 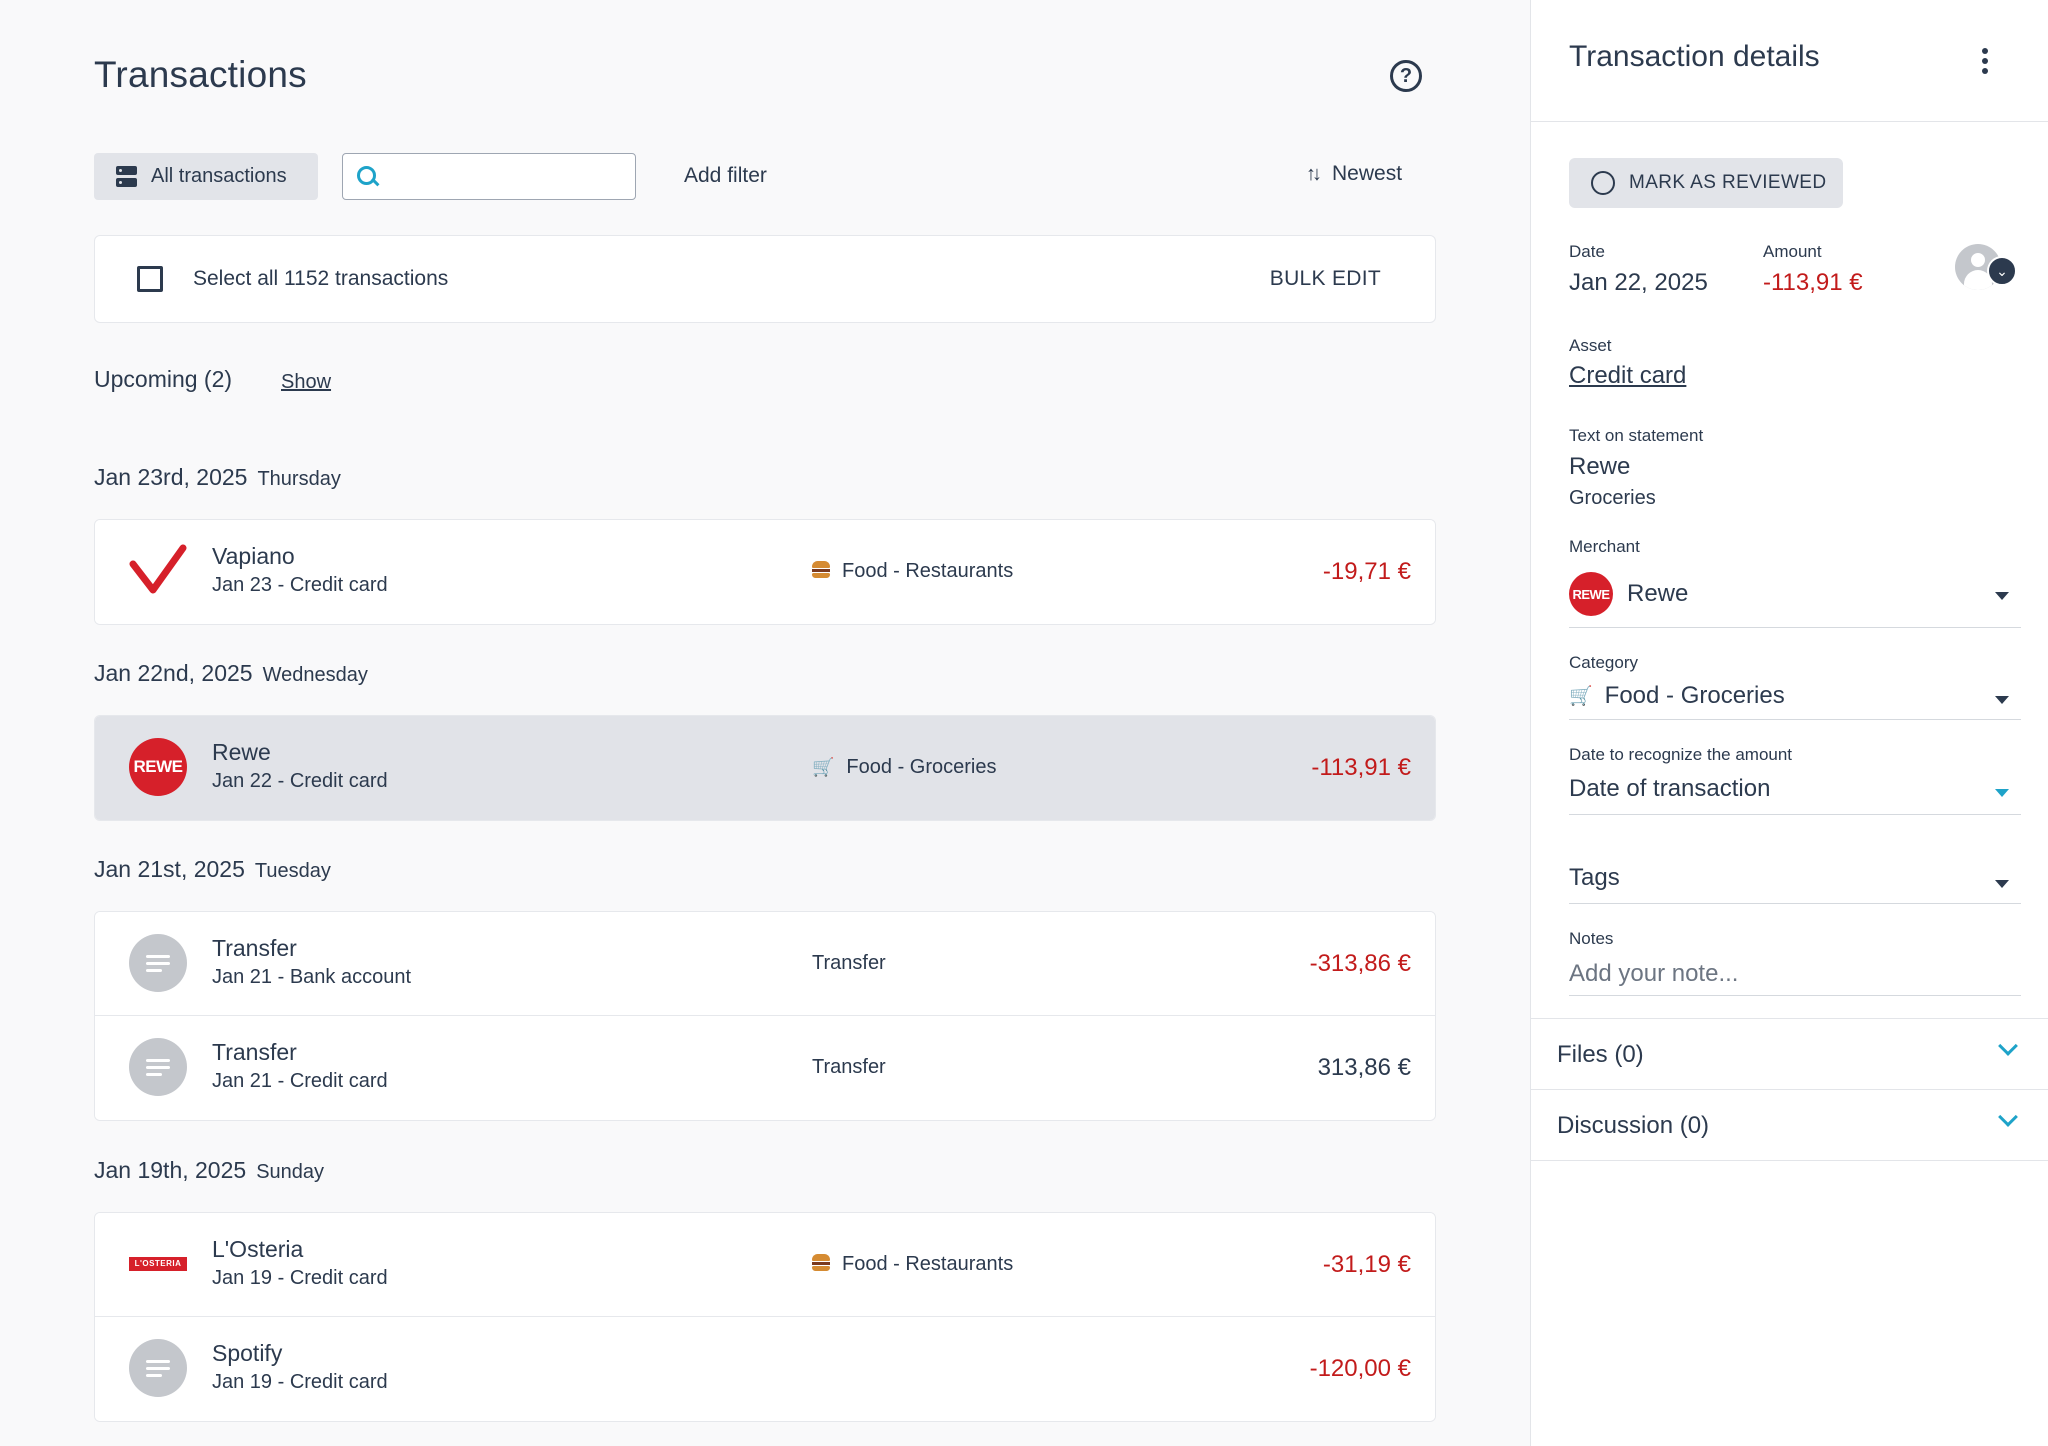 I want to click on losteria-logo-text: L'OSTERIA, so click(x=158, y=1264).